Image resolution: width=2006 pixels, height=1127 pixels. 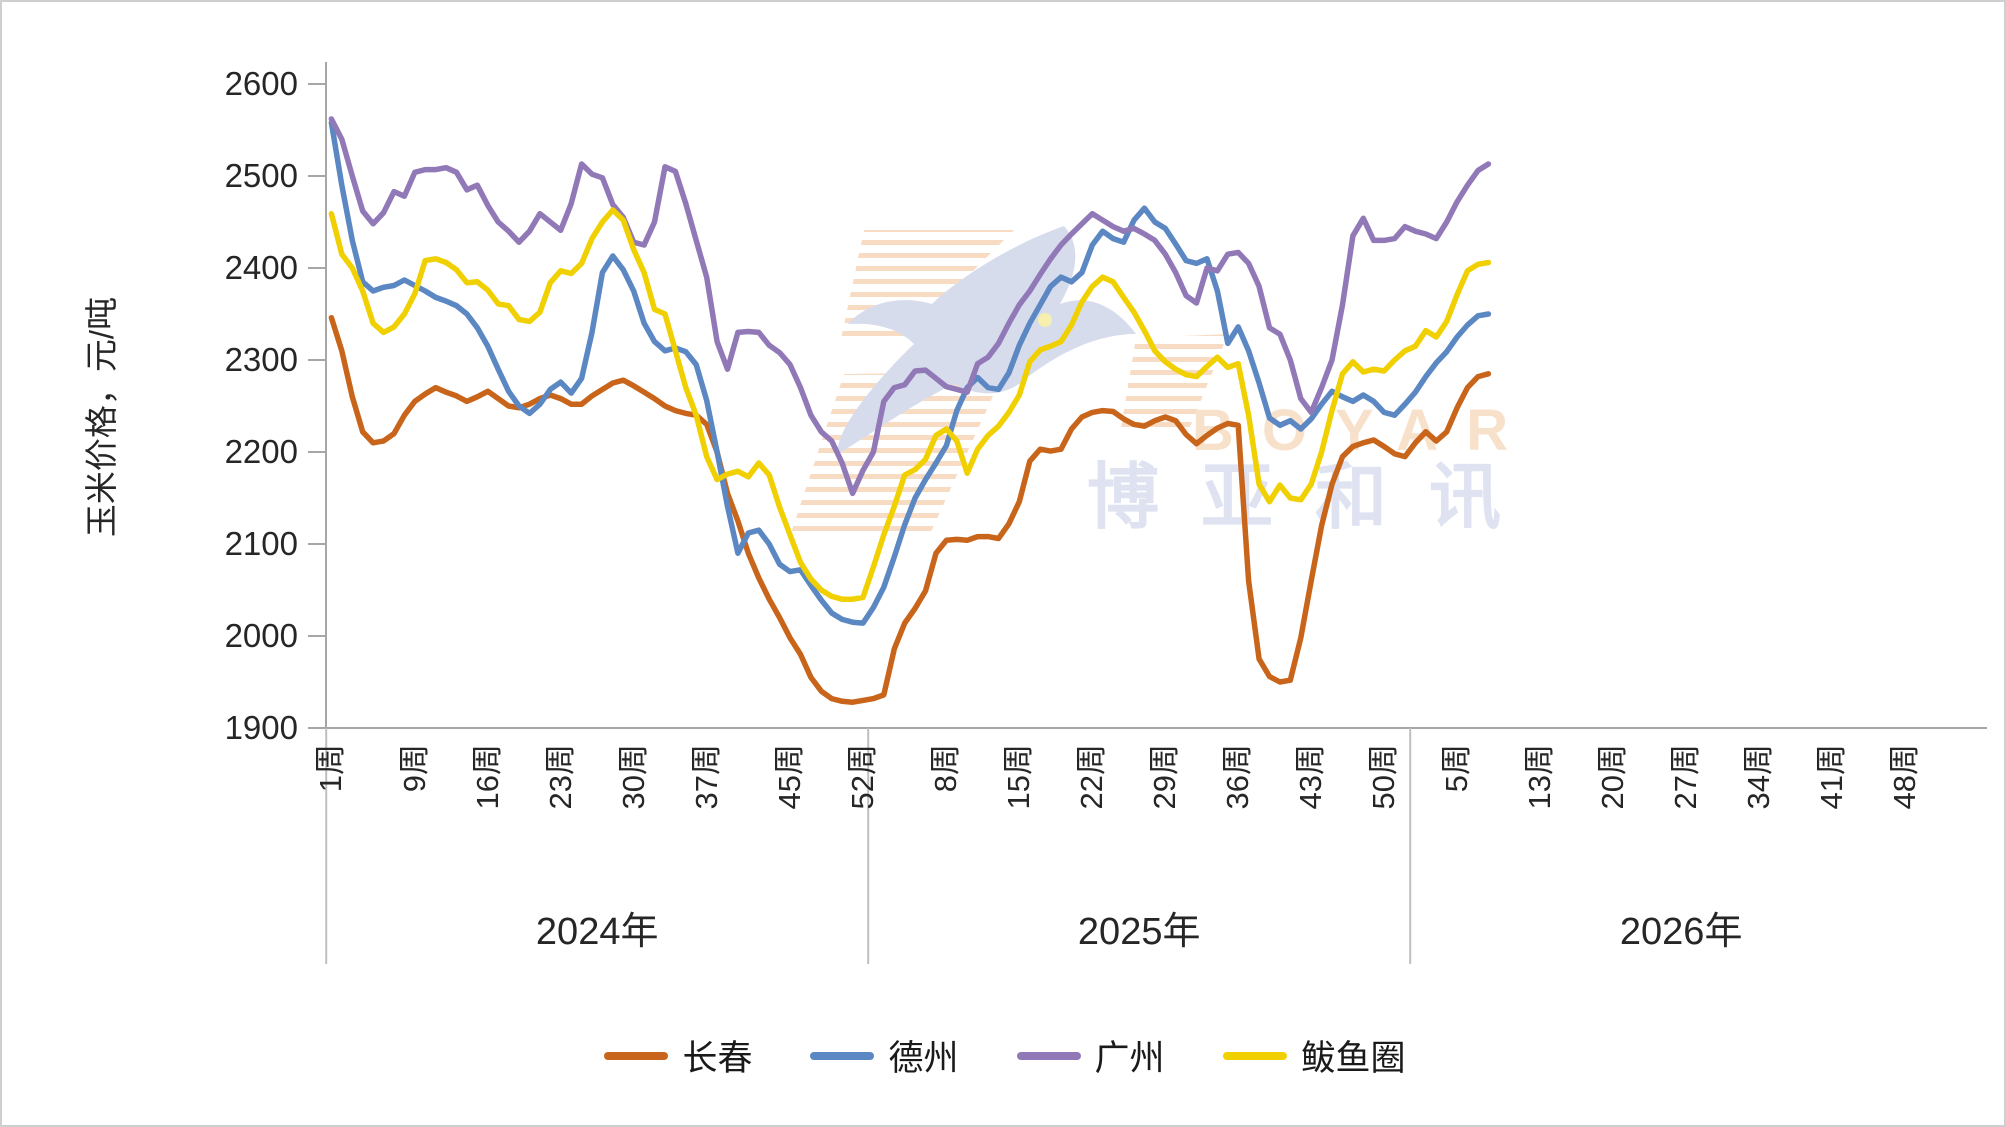 What do you see at coordinates (1129, 1058) in the screenshot?
I see `legend-label: 广州` at bounding box center [1129, 1058].